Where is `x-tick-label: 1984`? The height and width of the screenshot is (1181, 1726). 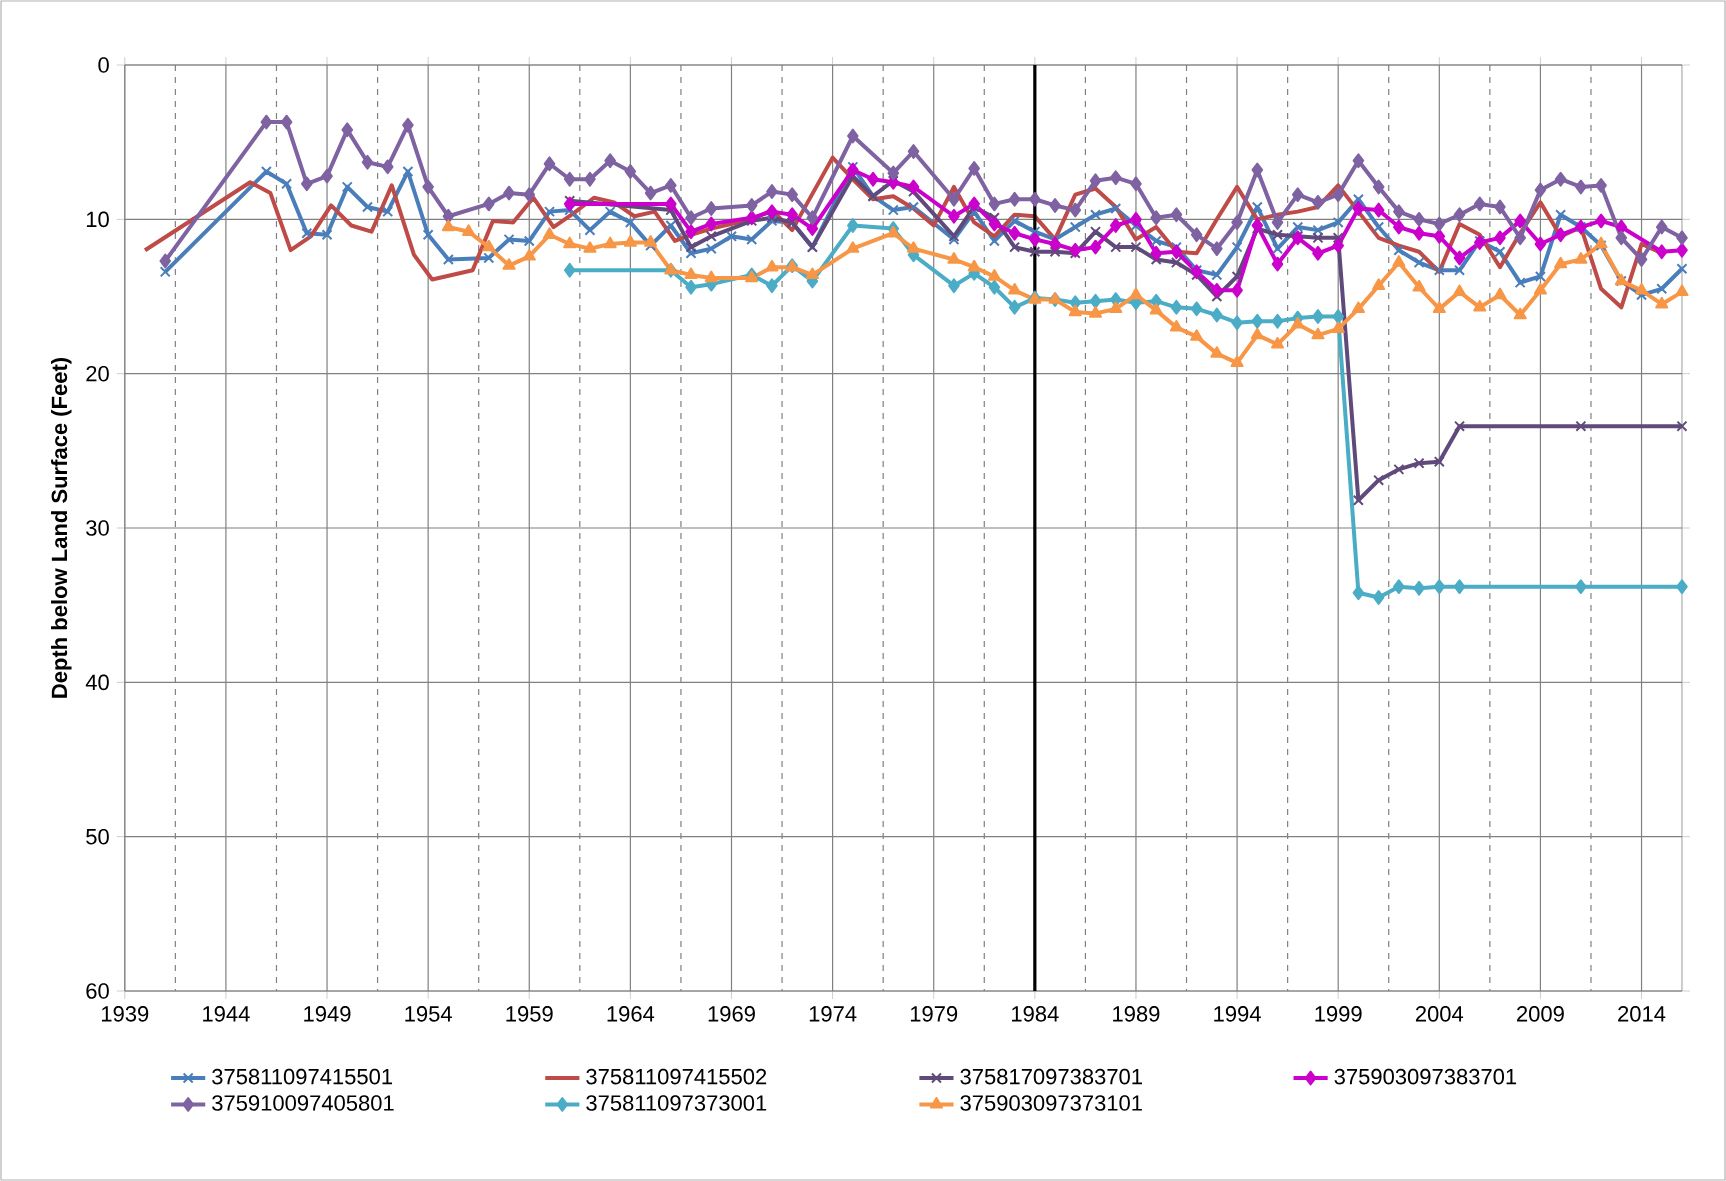 x-tick-label: 1984 is located at coordinates (1035, 1014).